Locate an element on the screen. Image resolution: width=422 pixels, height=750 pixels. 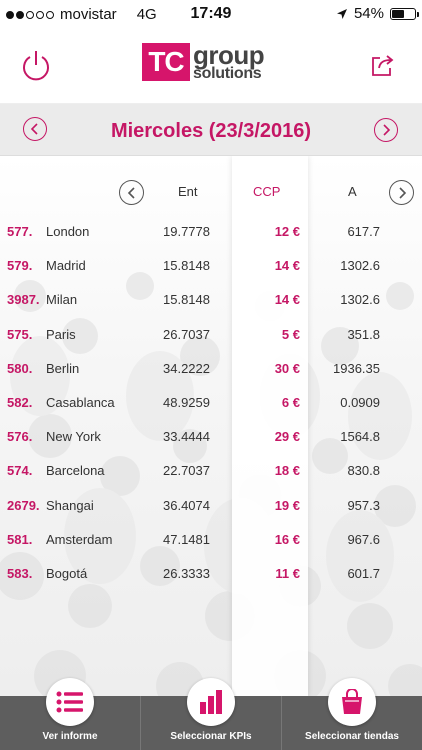
shopping-bag-icon is located at coordinates (352, 701).